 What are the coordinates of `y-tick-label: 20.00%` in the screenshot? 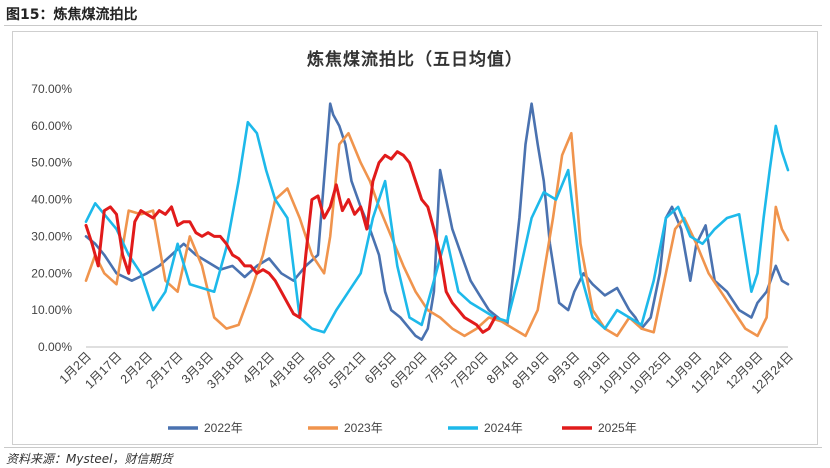 It's located at (51, 273).